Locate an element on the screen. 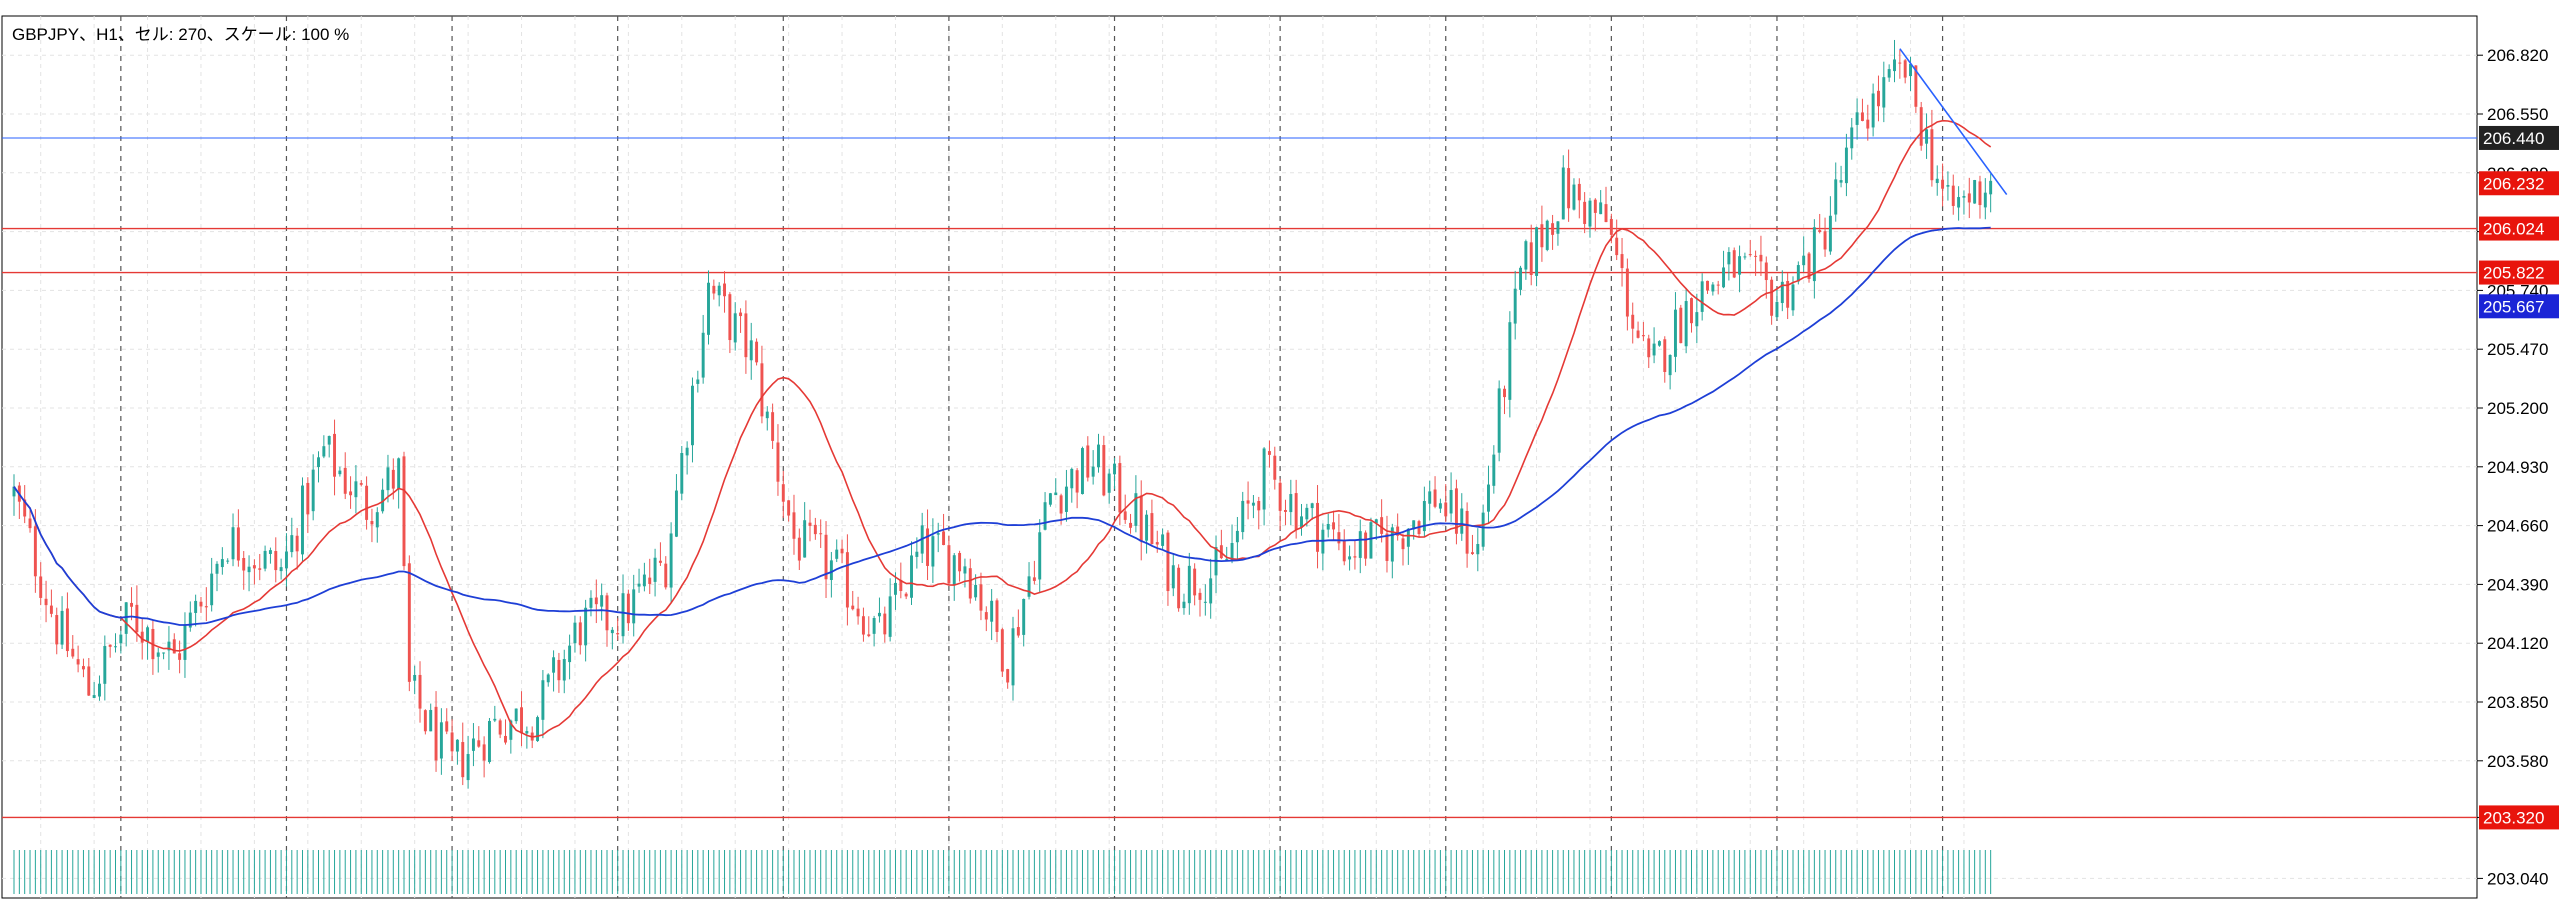 The width and height of the screenshot is (2560, 904). trendline-group is located at coordinates (1953, 122).